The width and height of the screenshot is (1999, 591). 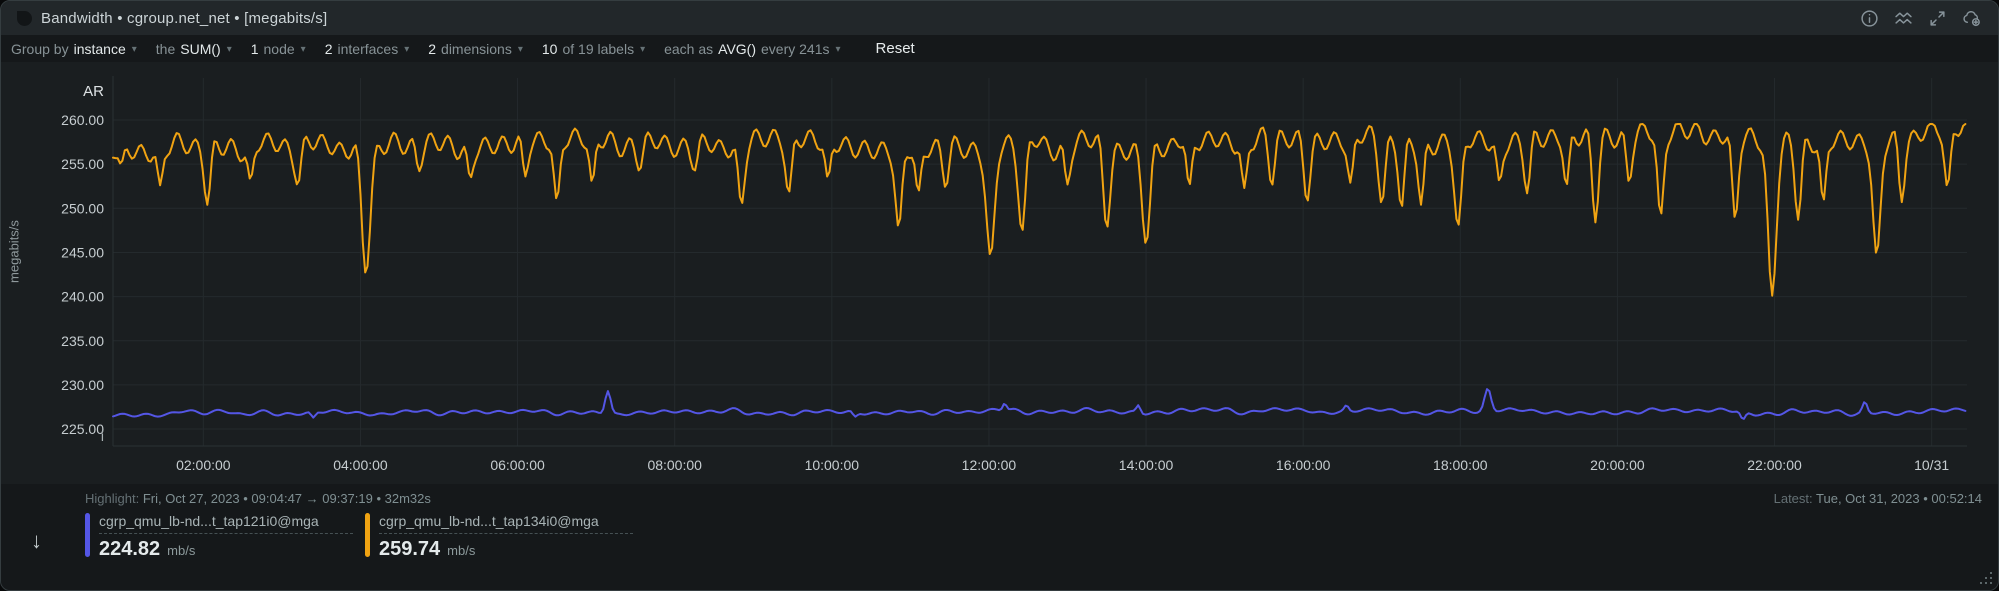 I want to click on svg-text: 260.00, so click(x=82, y=120).